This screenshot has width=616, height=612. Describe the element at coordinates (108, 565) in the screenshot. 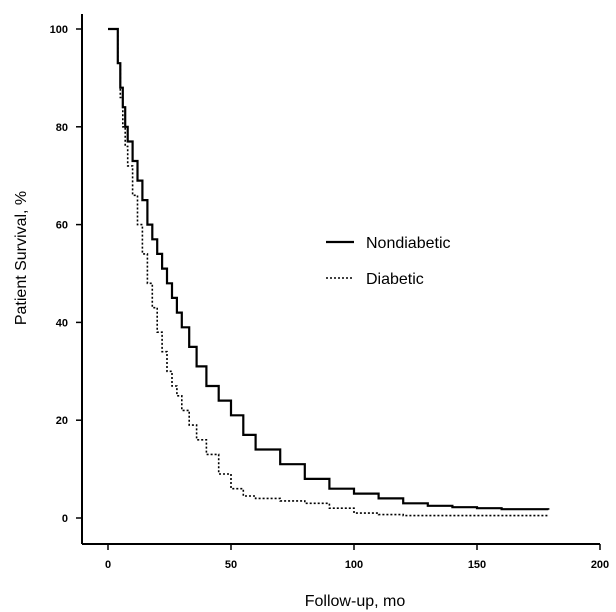

I see `x-tick-label-0: 0` at that location.